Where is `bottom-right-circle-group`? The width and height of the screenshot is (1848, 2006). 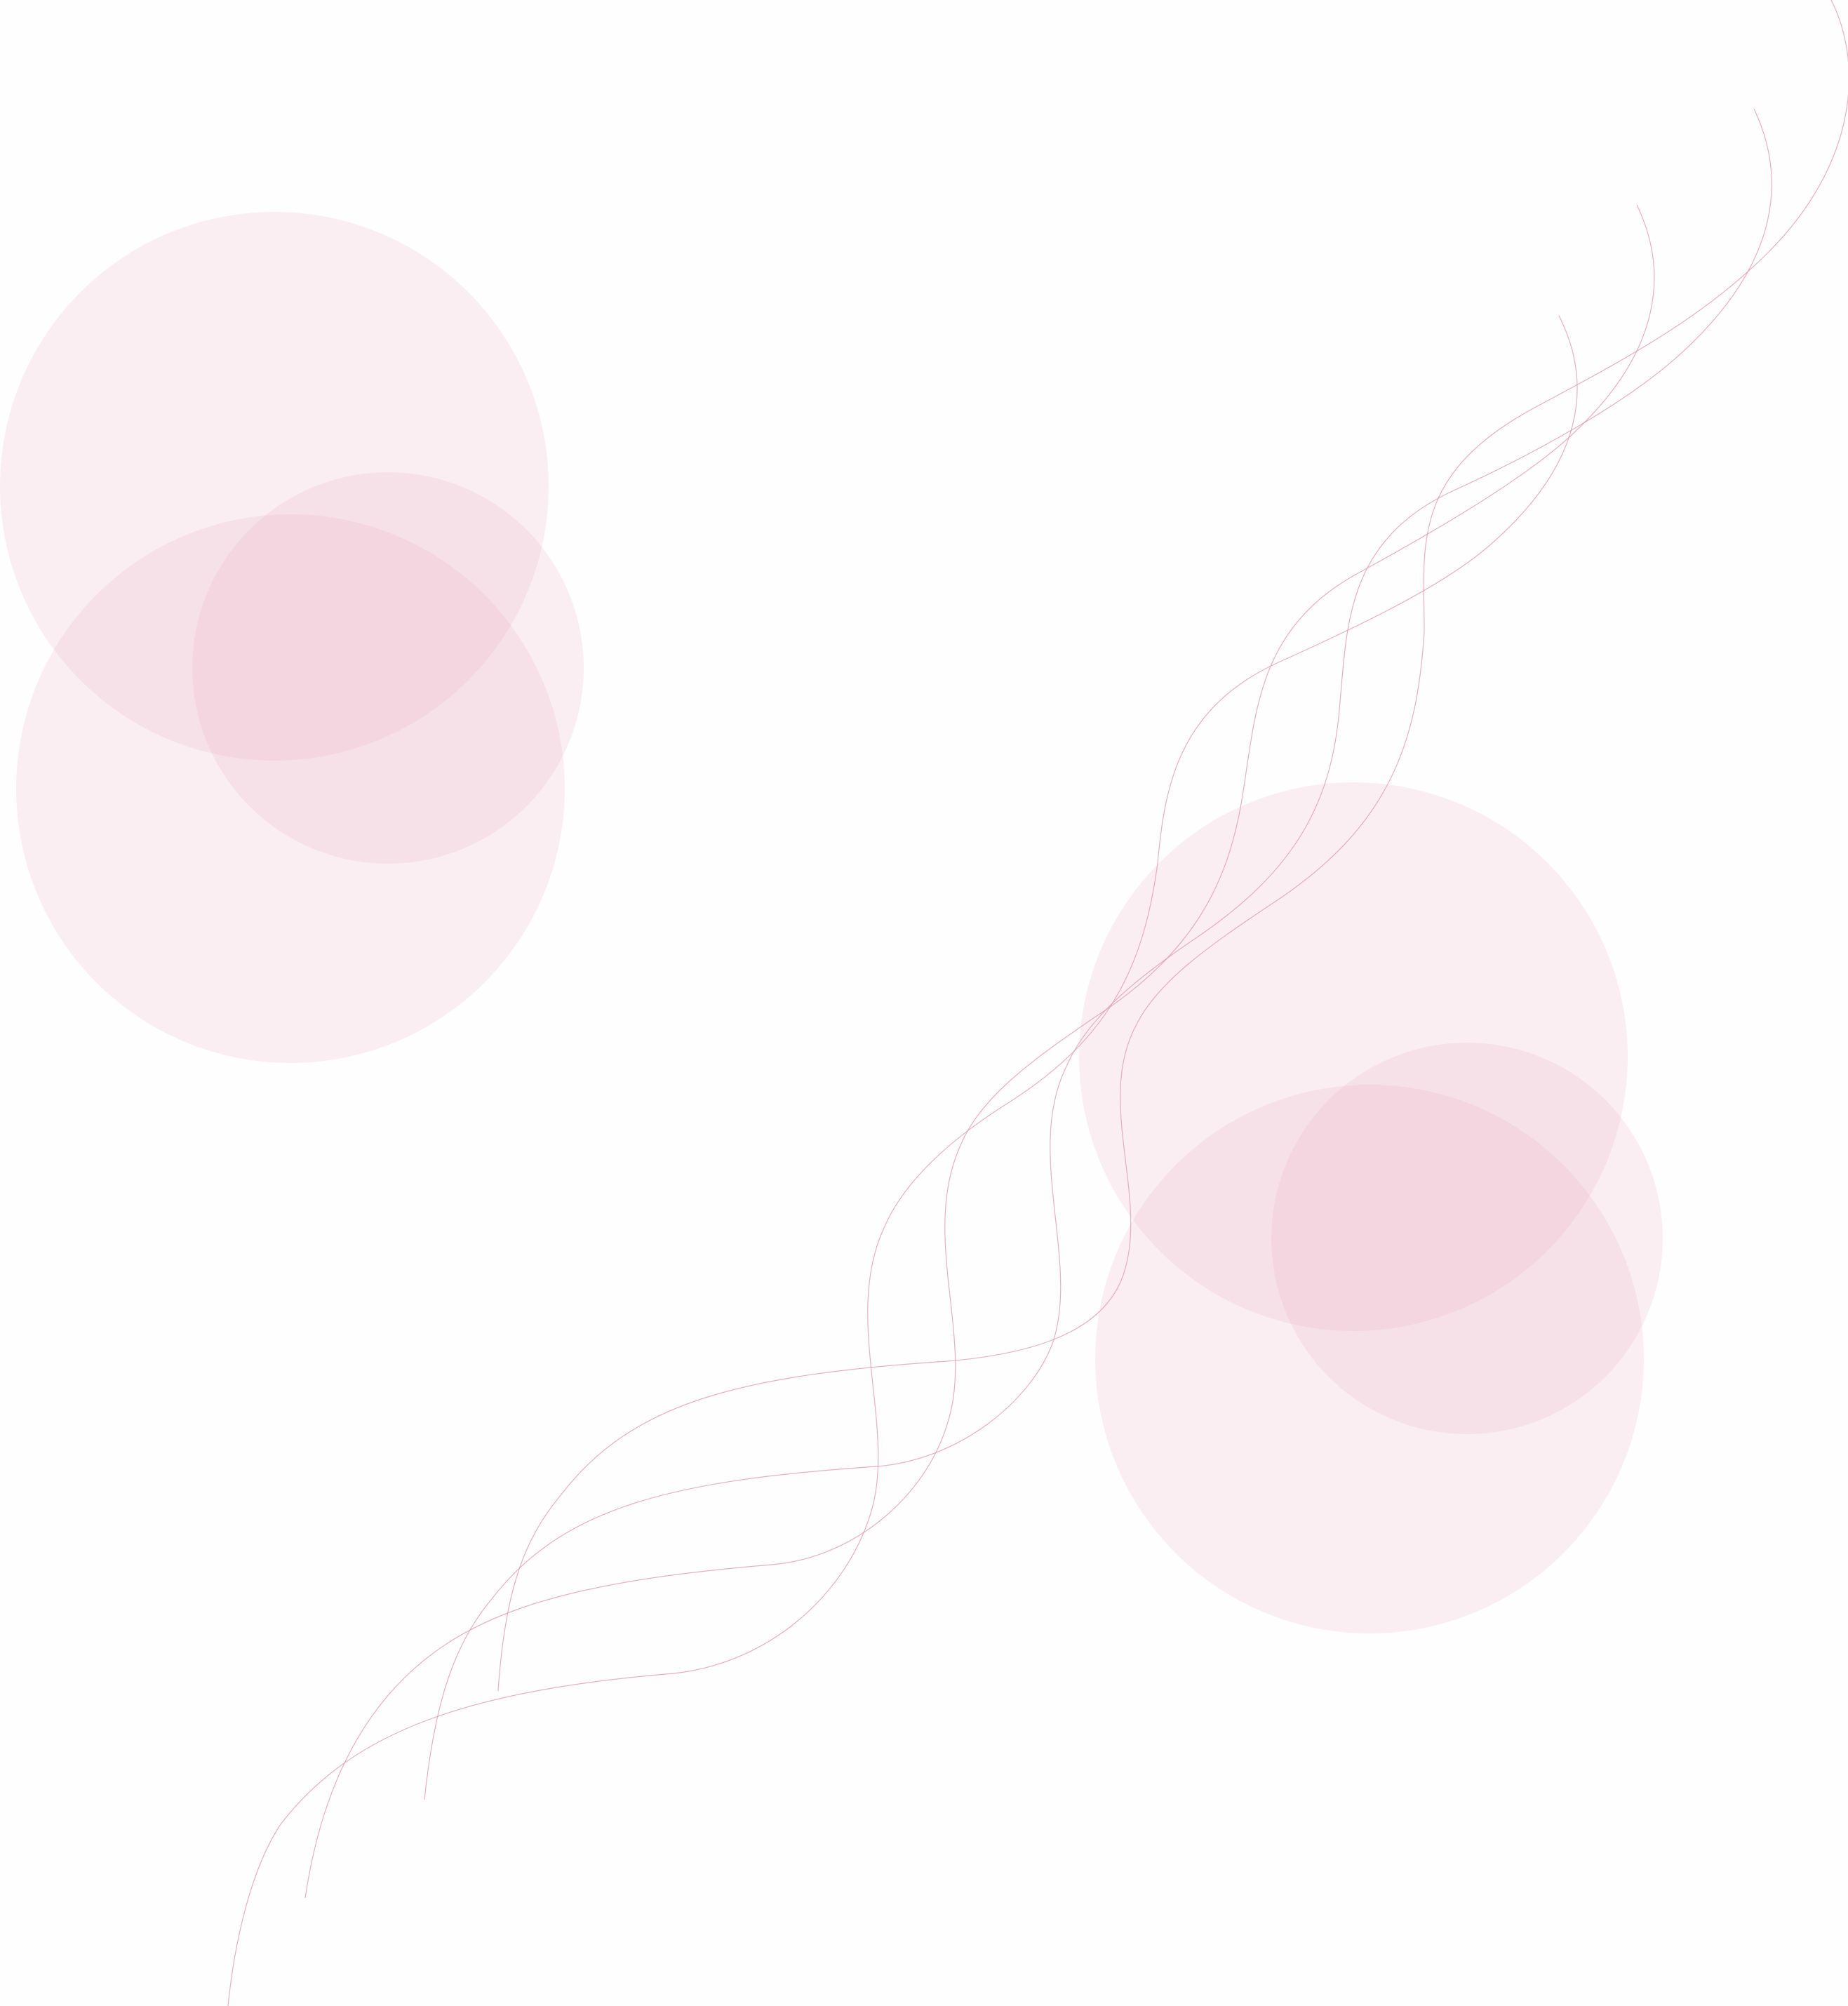
bottom-right-circle-group is located at coordinates (1371, 1207).